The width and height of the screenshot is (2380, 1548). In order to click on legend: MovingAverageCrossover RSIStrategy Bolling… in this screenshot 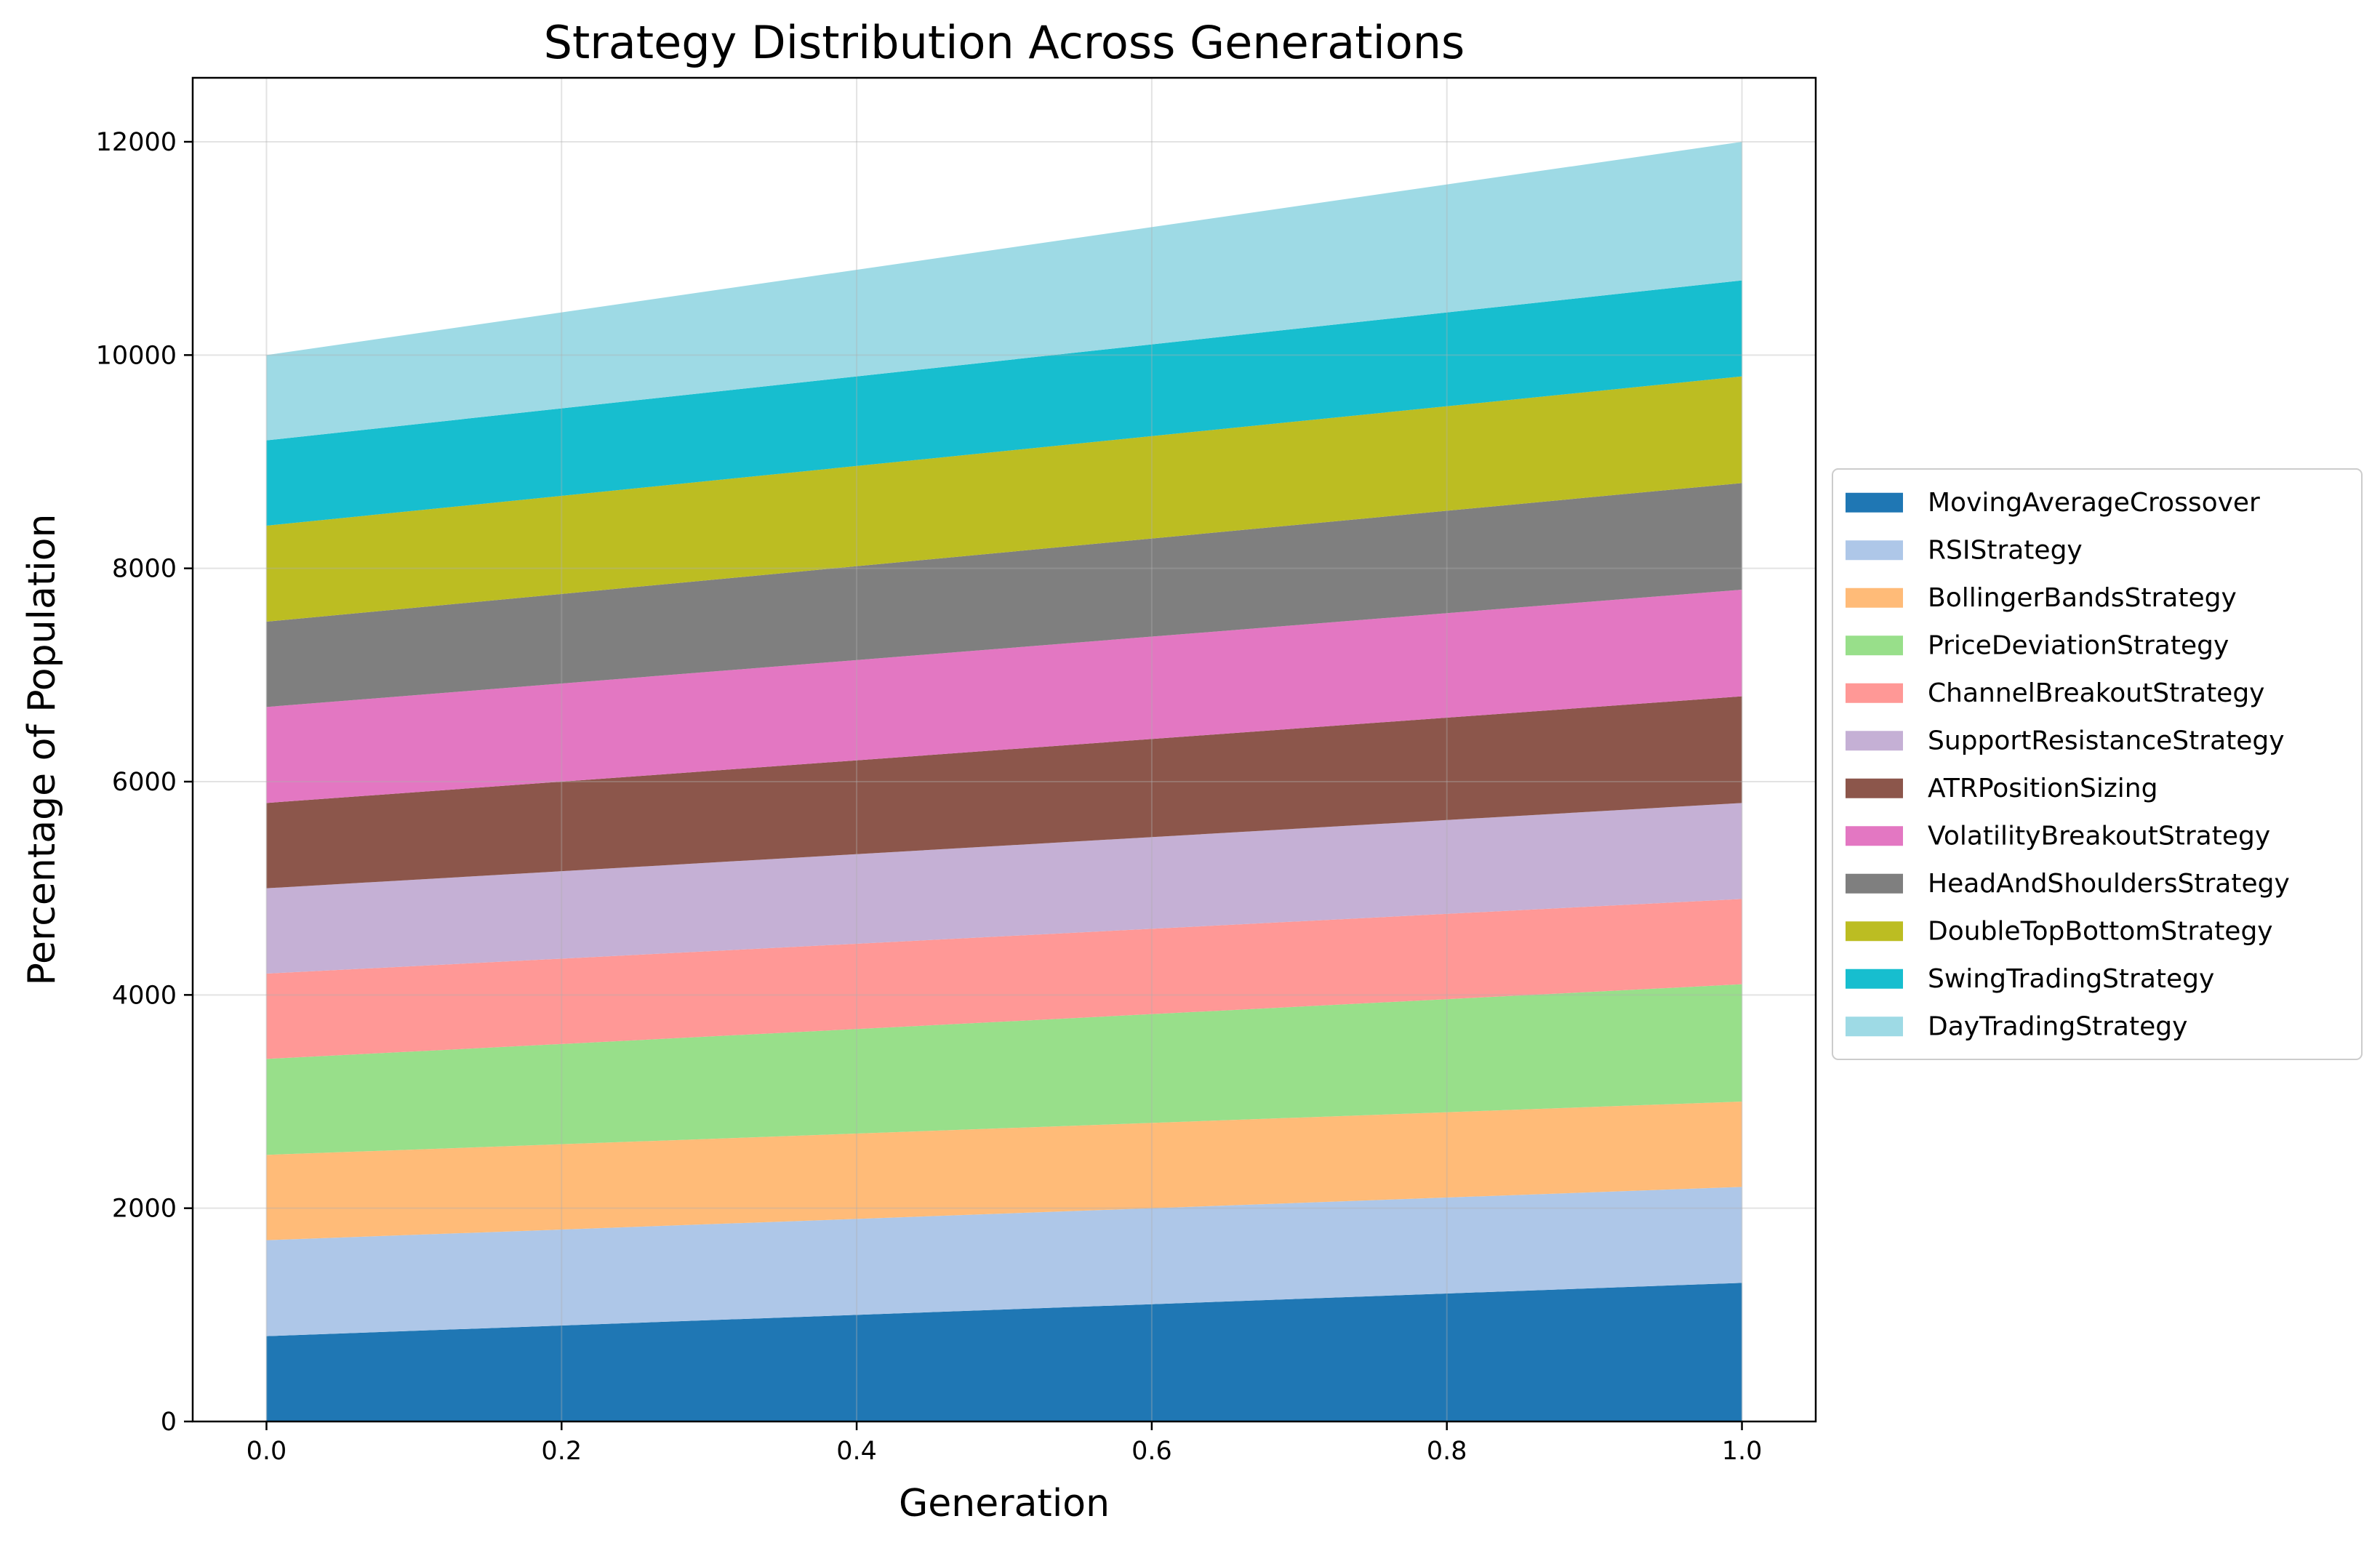, I will do `click(2097, 764)`.